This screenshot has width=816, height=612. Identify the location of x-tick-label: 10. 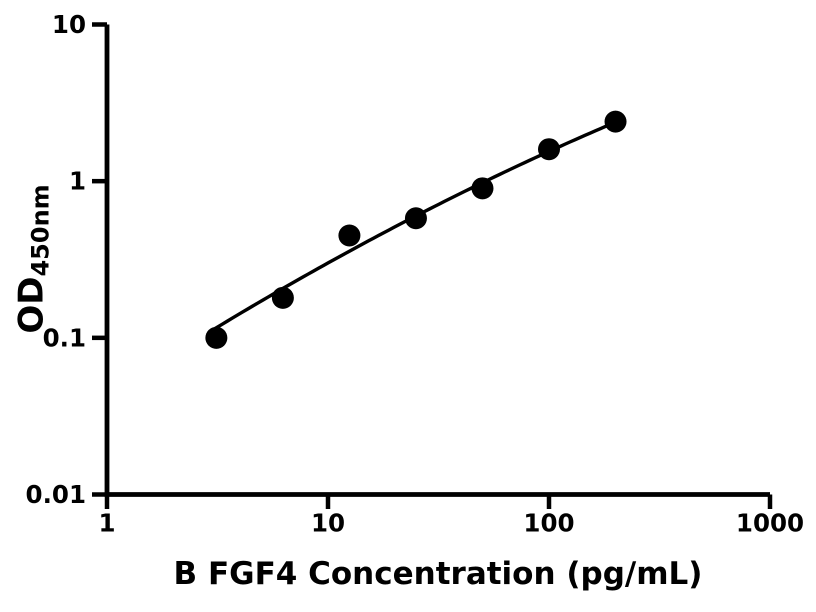
(328, 523).